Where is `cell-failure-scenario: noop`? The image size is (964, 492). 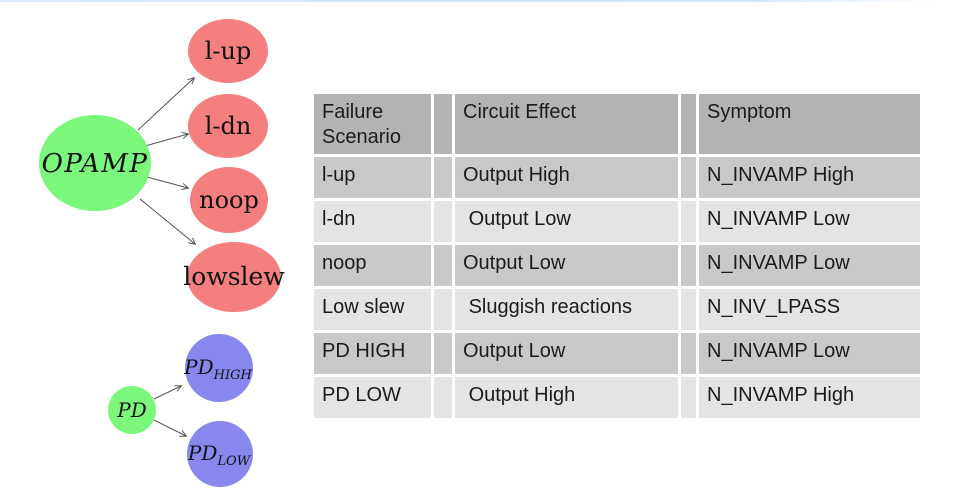 cell-failure-scenario: noop is located at coordinates (372, 265).